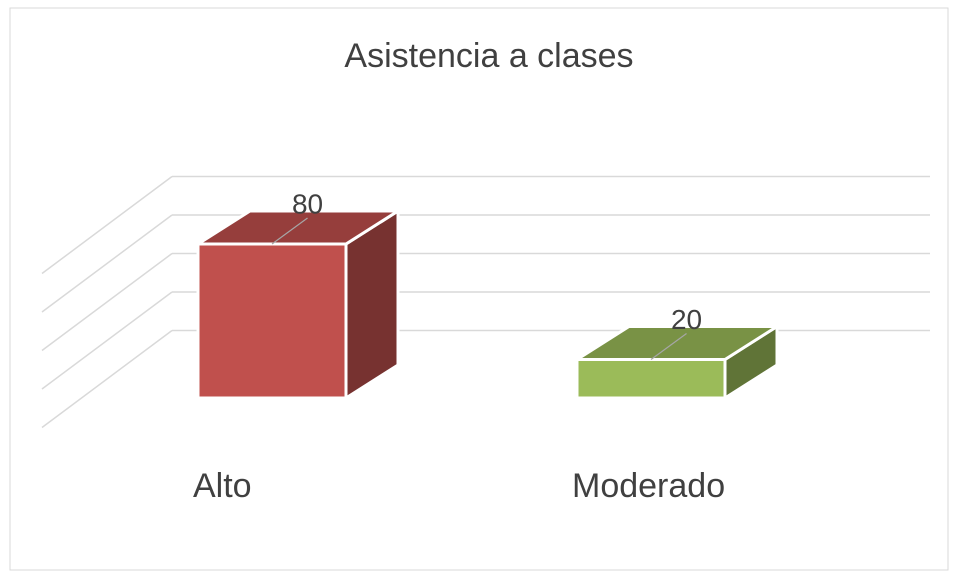  What do you see at coordinates (686, 319) in the screenshot?
I see `data-label: 20` at bounding box center [686, 319].